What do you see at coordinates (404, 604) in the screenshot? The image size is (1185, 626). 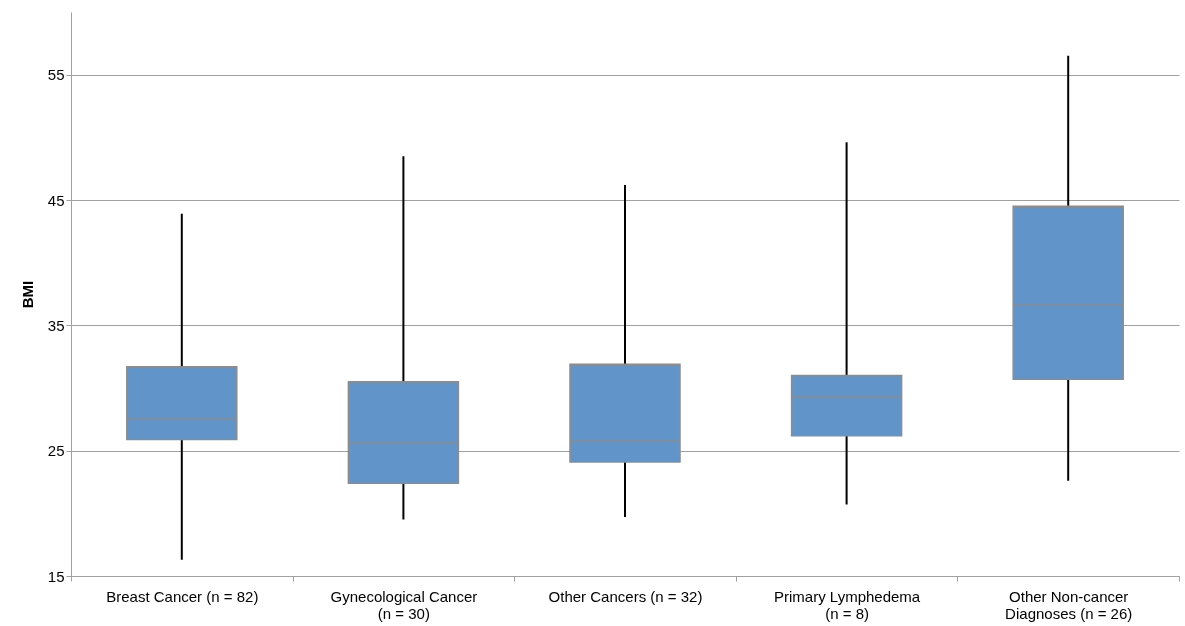 I see `x-tick-label: Gynecological Cancer (n = 30)` at bounding box center [404, 604].